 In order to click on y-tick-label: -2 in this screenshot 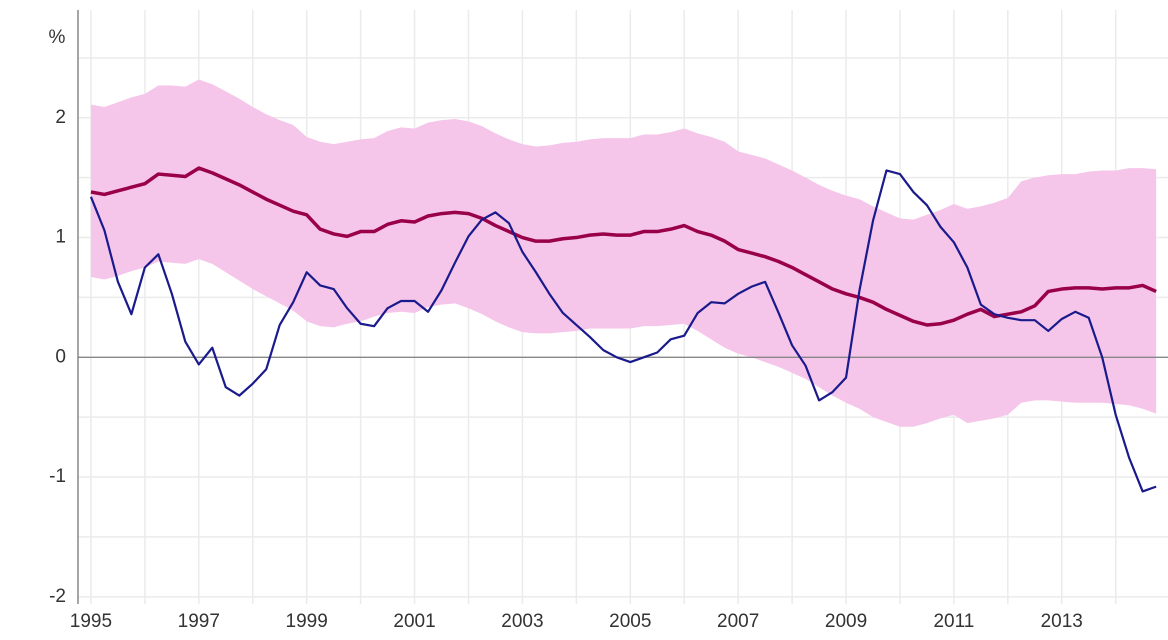, I will do `click(57, 596)`.